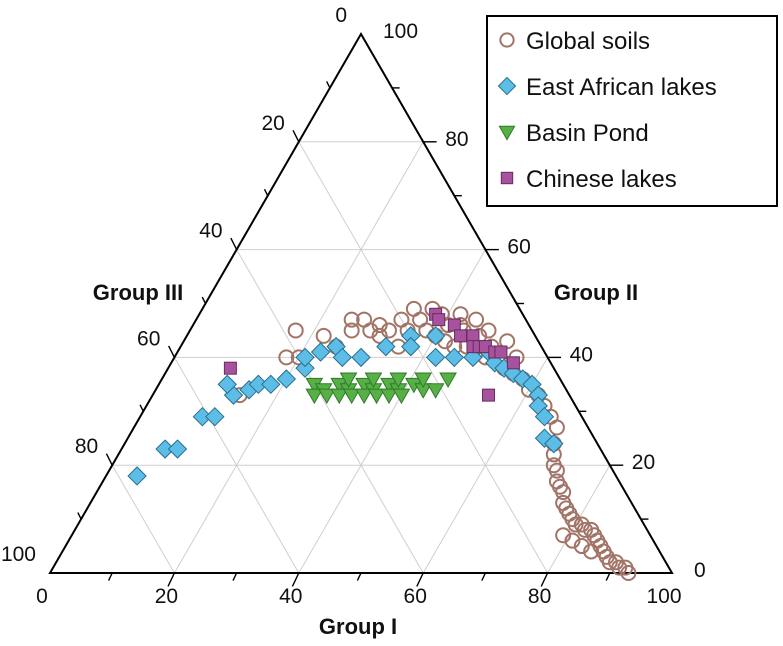 The image size is (783, 646). Describe the element at coordinates (587, 133) in the screenshot. I see `legend-label: Basin Pond` at that location.